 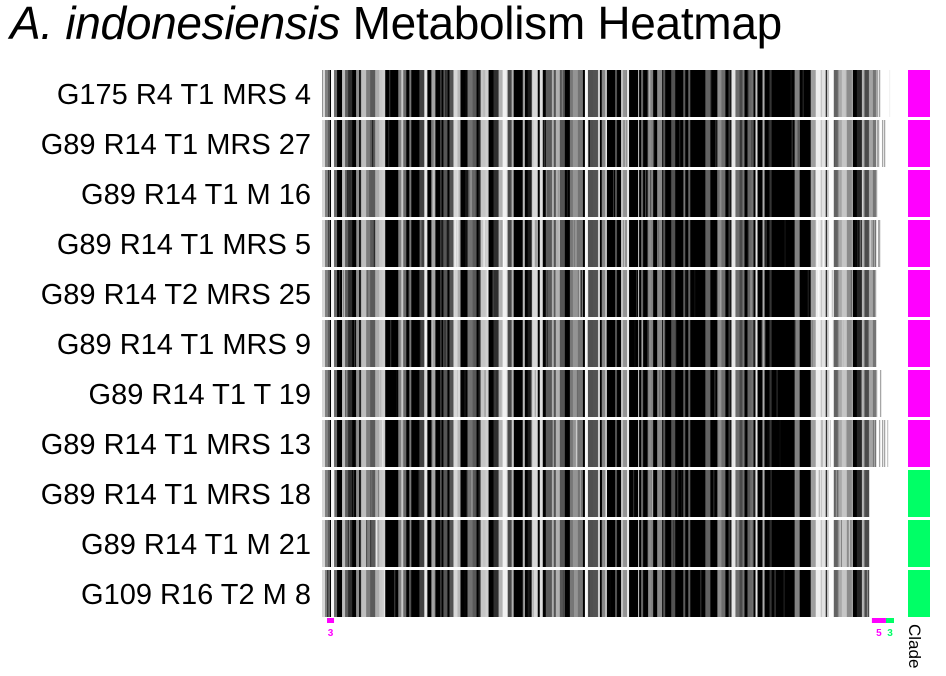 What do you see at coordinates (914, 646) in the screenshot?
I see `clade-label: Clade` at bounding box center [914, 646].